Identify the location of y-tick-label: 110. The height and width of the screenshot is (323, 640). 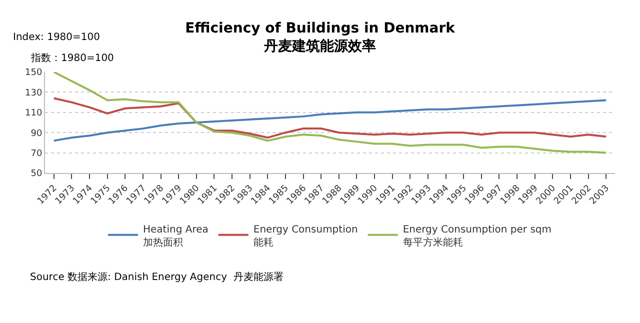
(33, 113).